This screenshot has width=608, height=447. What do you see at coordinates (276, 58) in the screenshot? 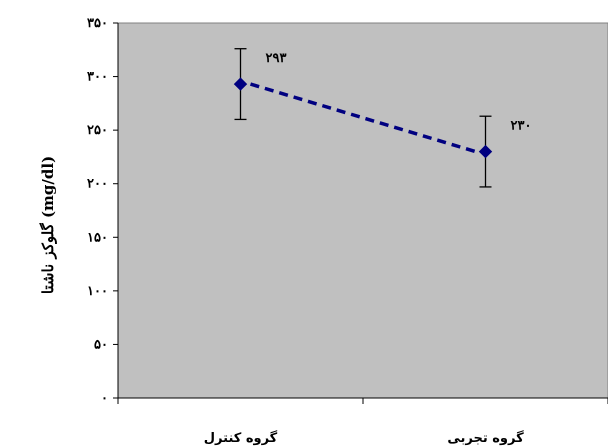
I see `data-label: ۲۹۳` at bounding box center [276, 58].